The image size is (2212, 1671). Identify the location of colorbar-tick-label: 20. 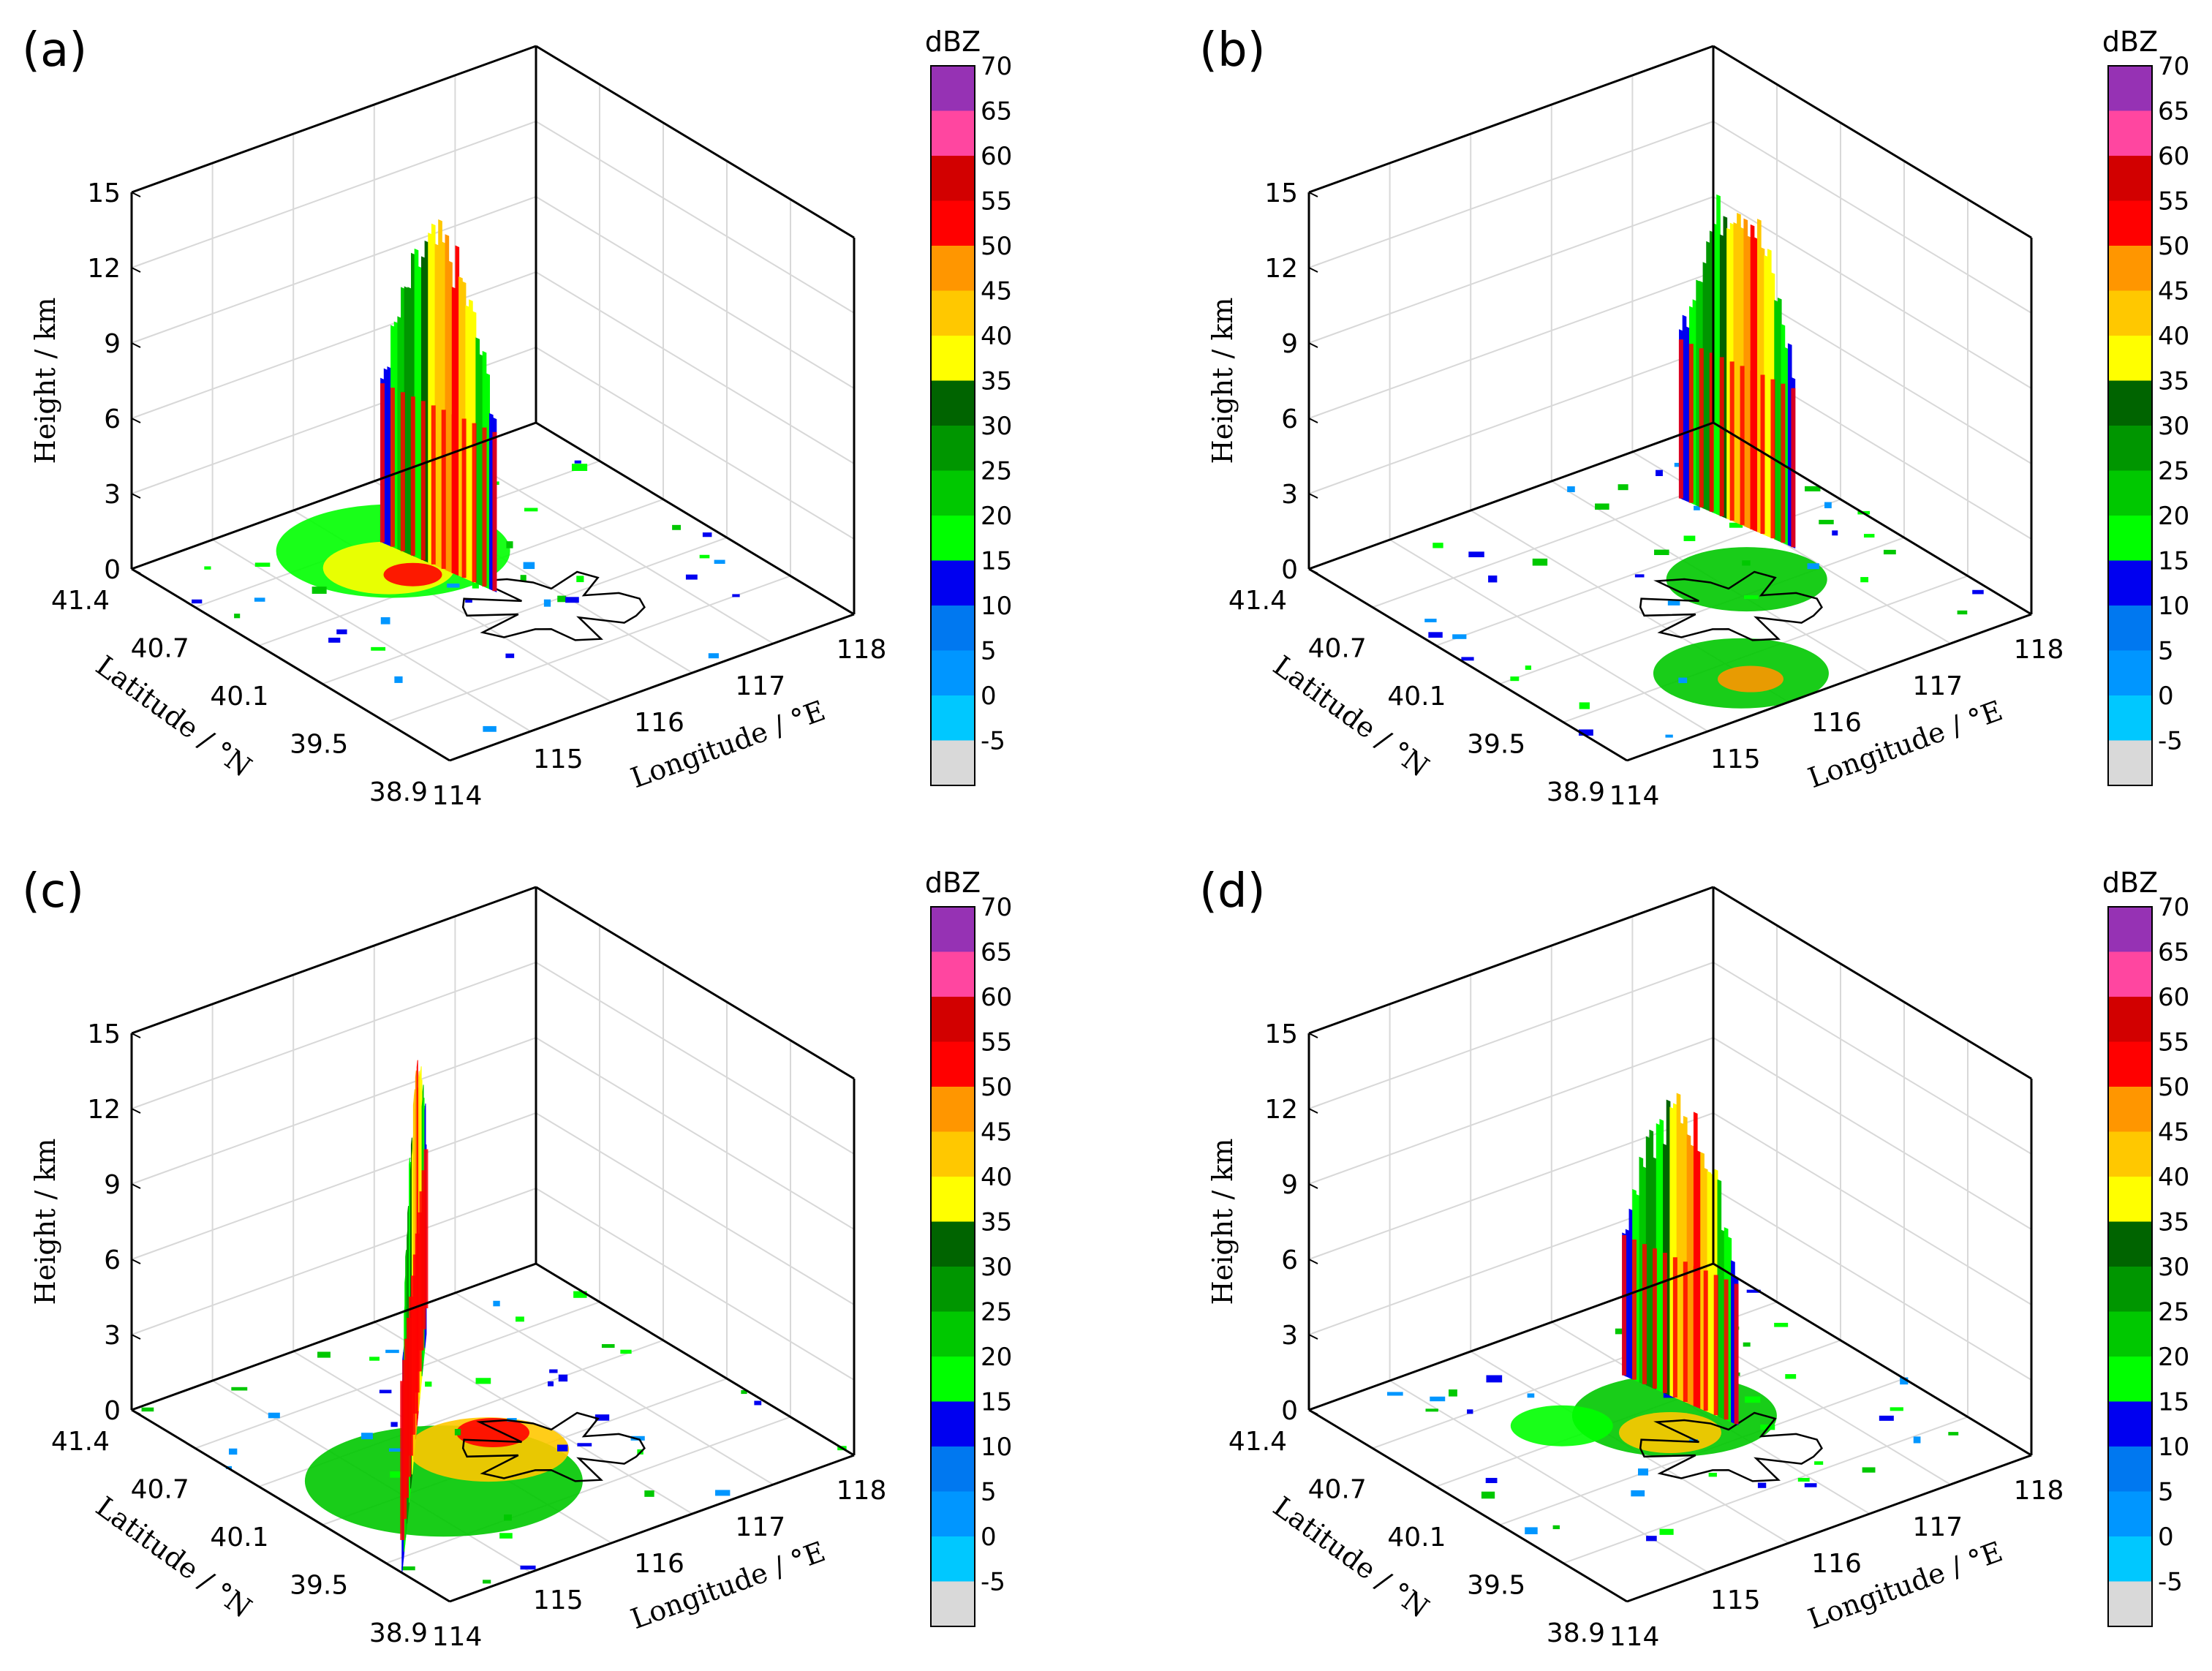
(996, 1357).